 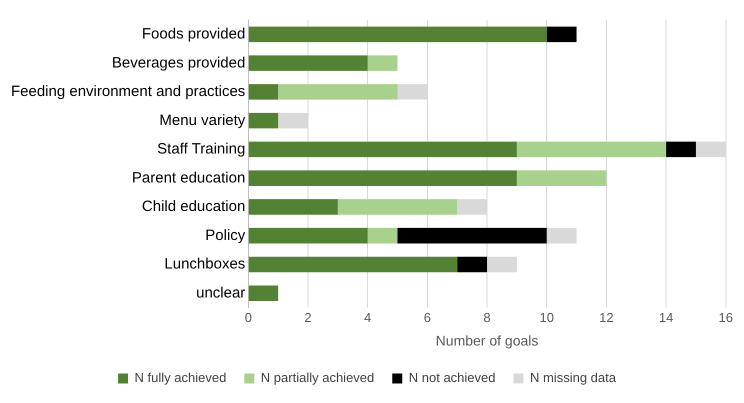 I want to click on x-tick-label: 2, so click(x=308, y=317).